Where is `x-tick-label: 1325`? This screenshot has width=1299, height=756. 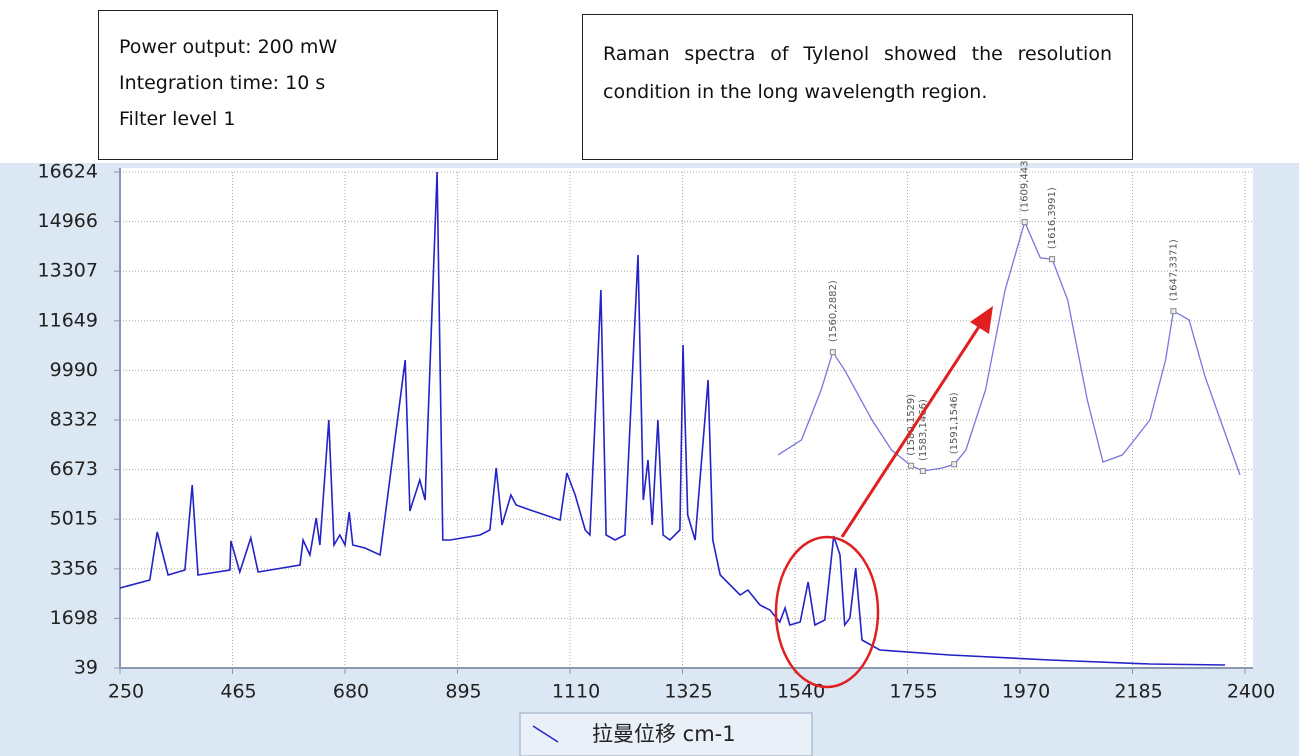
x-tick-label: 1325 is located at coordinates (688, 692).